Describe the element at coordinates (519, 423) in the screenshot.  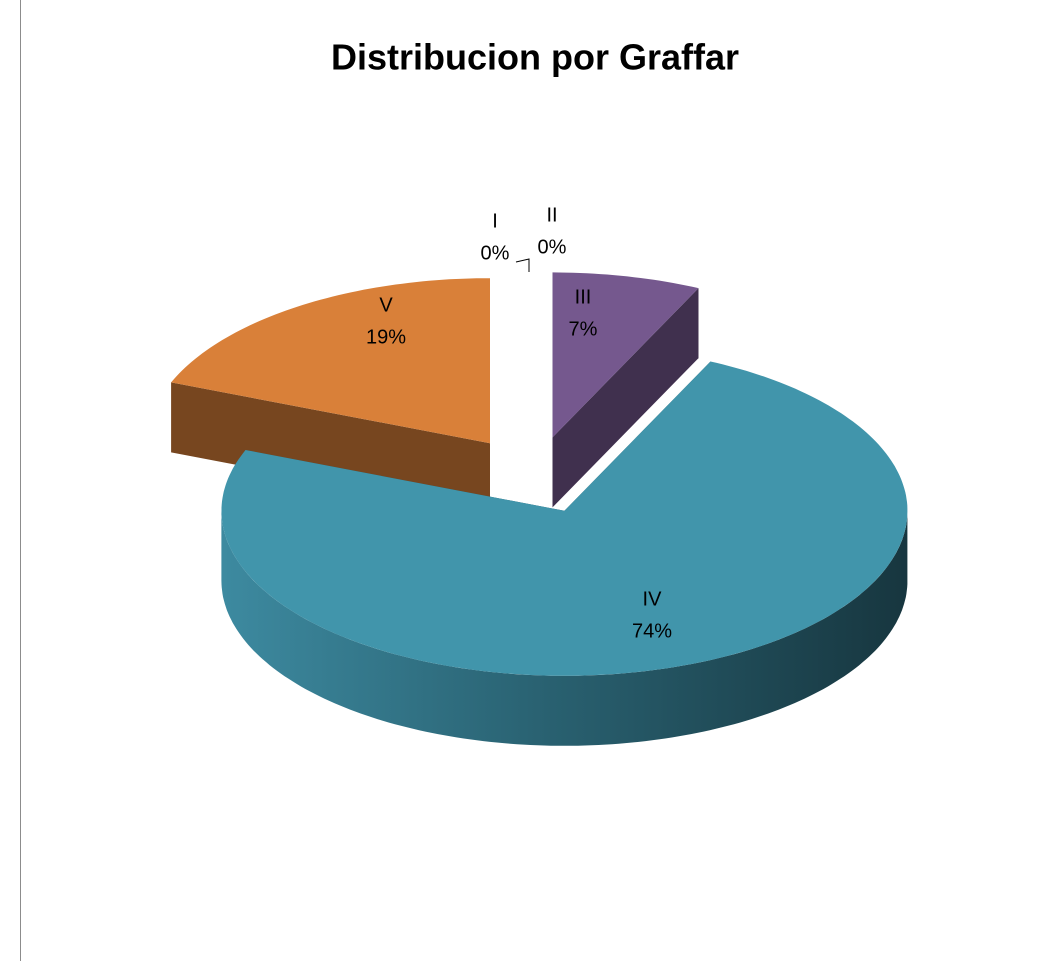
I see `data-labels: I 0% II 0% III 7% IV 74% V 19%` at that location.